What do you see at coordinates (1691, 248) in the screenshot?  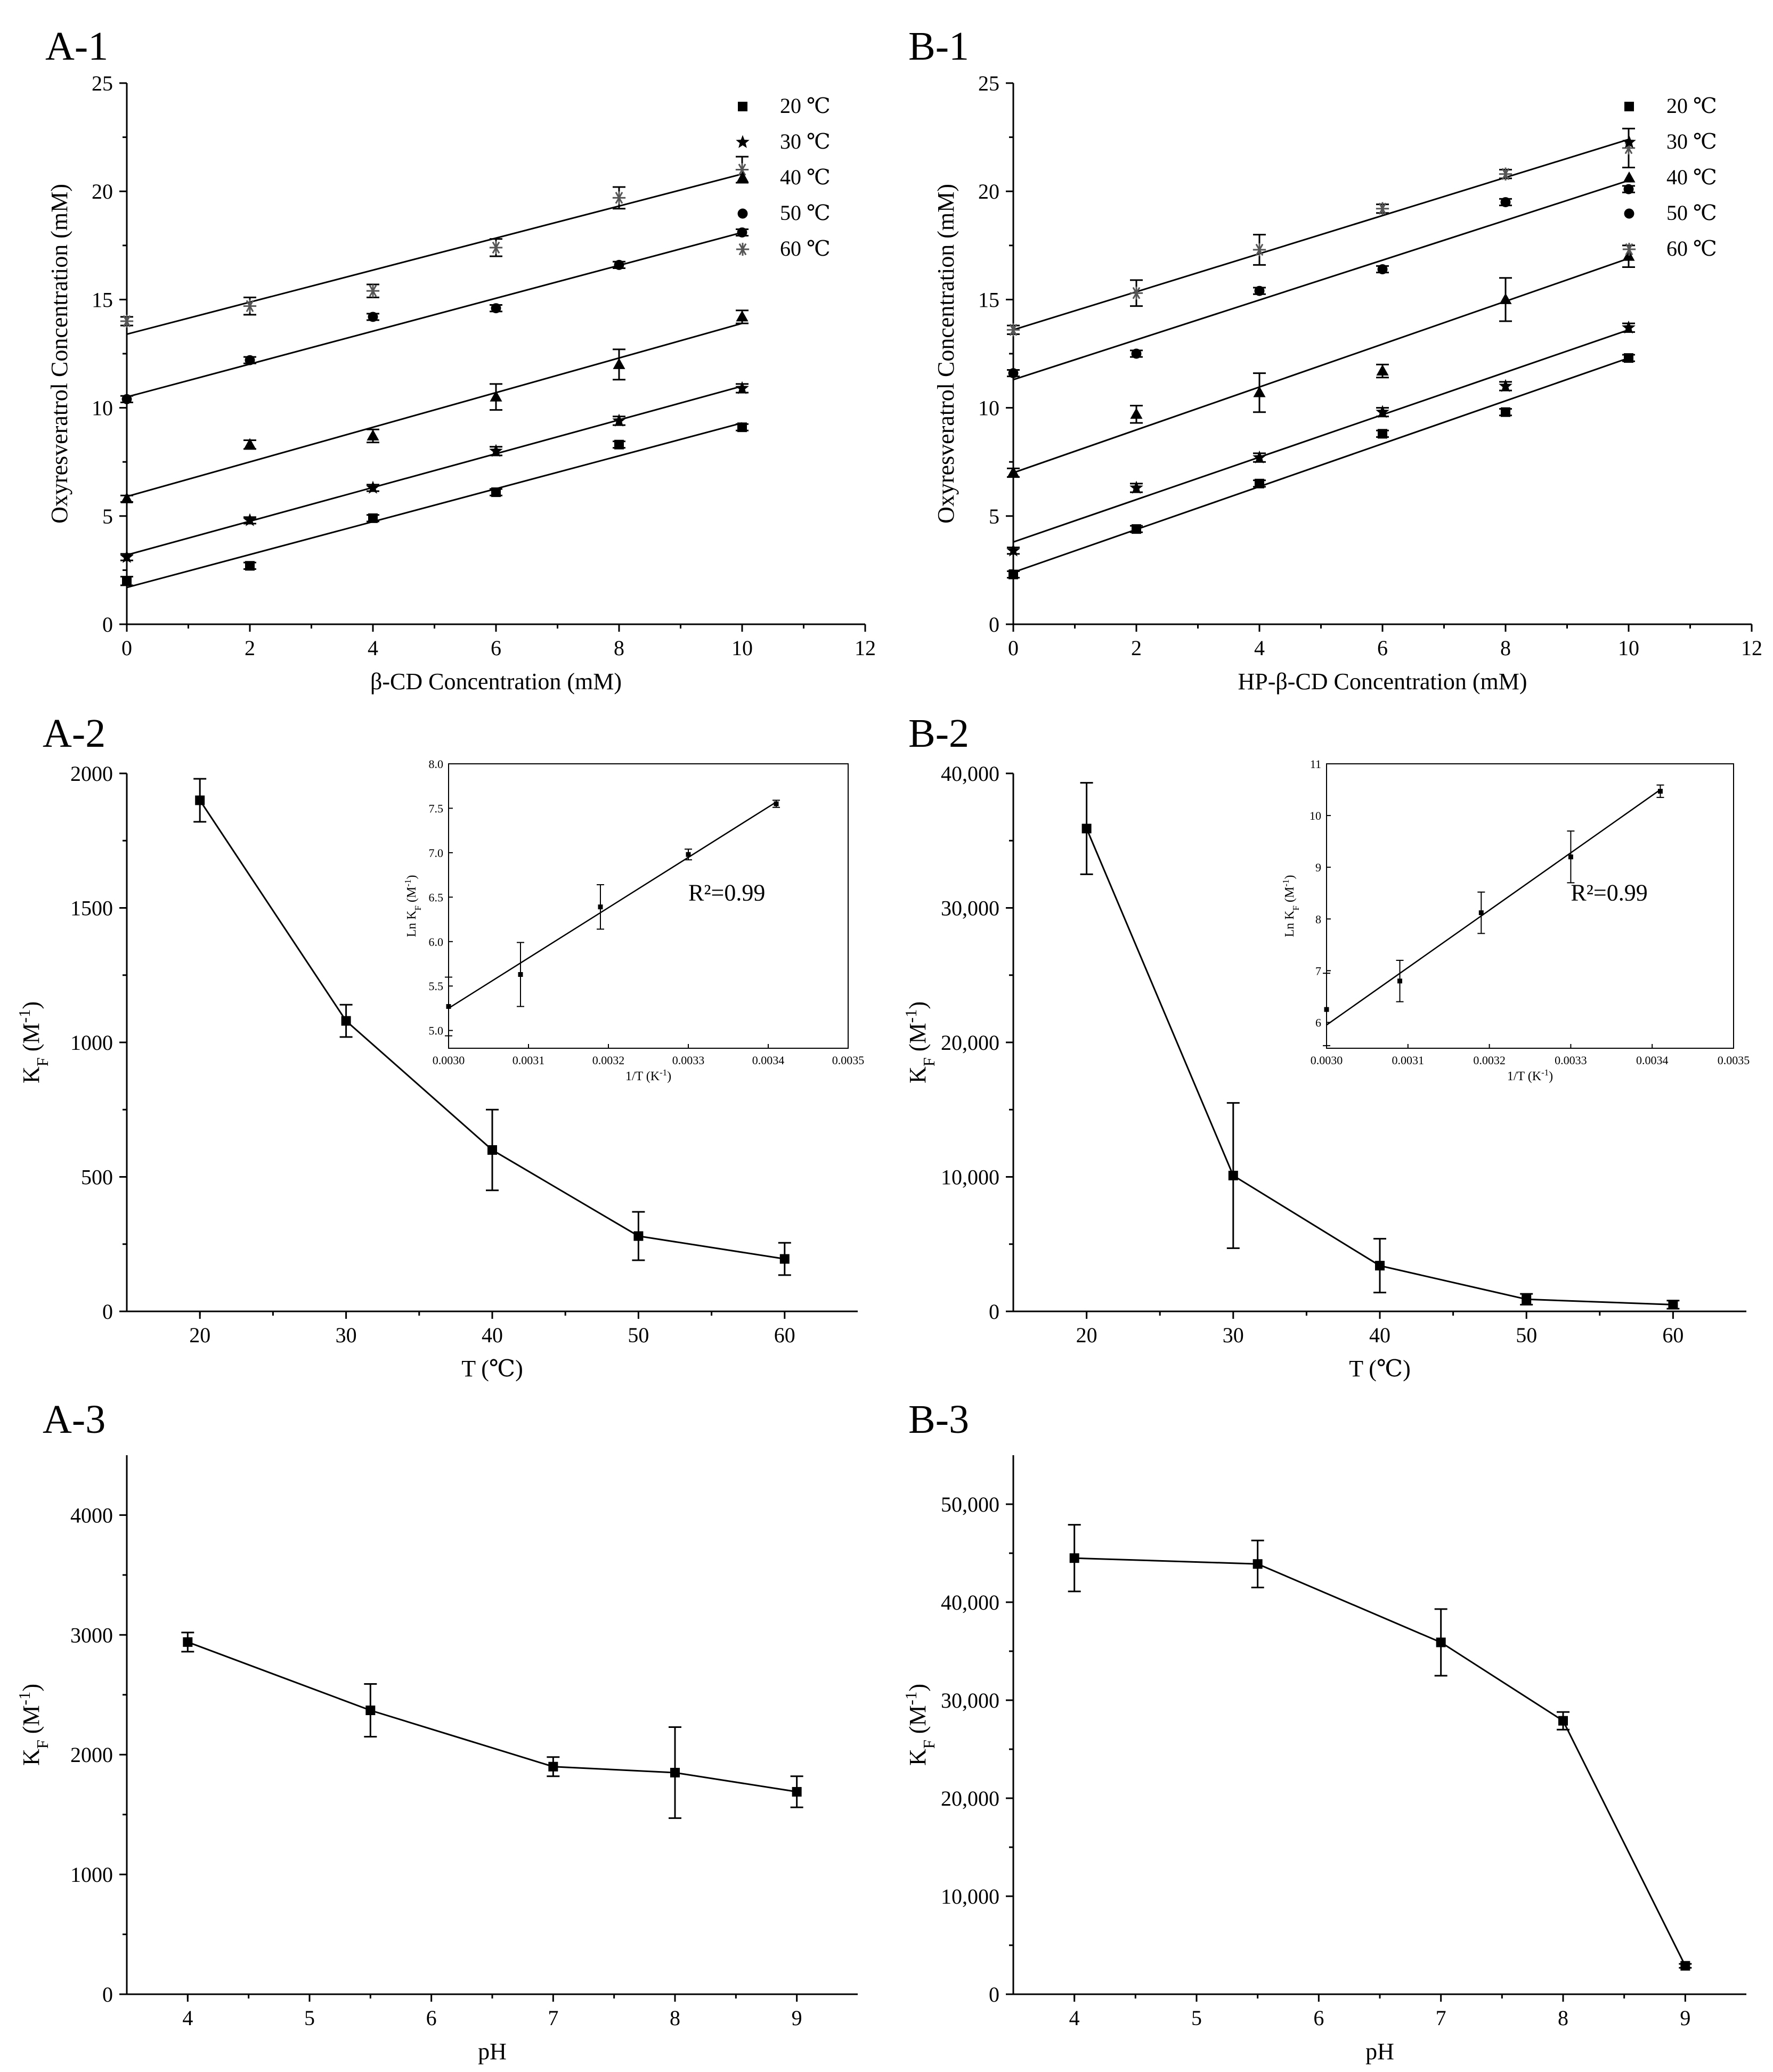 I see `legend-label: 60 ℃` at bounding box center [1691, 248].